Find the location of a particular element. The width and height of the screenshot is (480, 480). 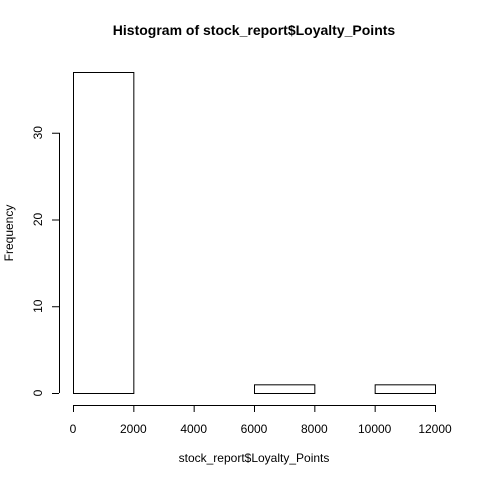

x-tick-label-2: 4000 is located at coordinates (193, 429).